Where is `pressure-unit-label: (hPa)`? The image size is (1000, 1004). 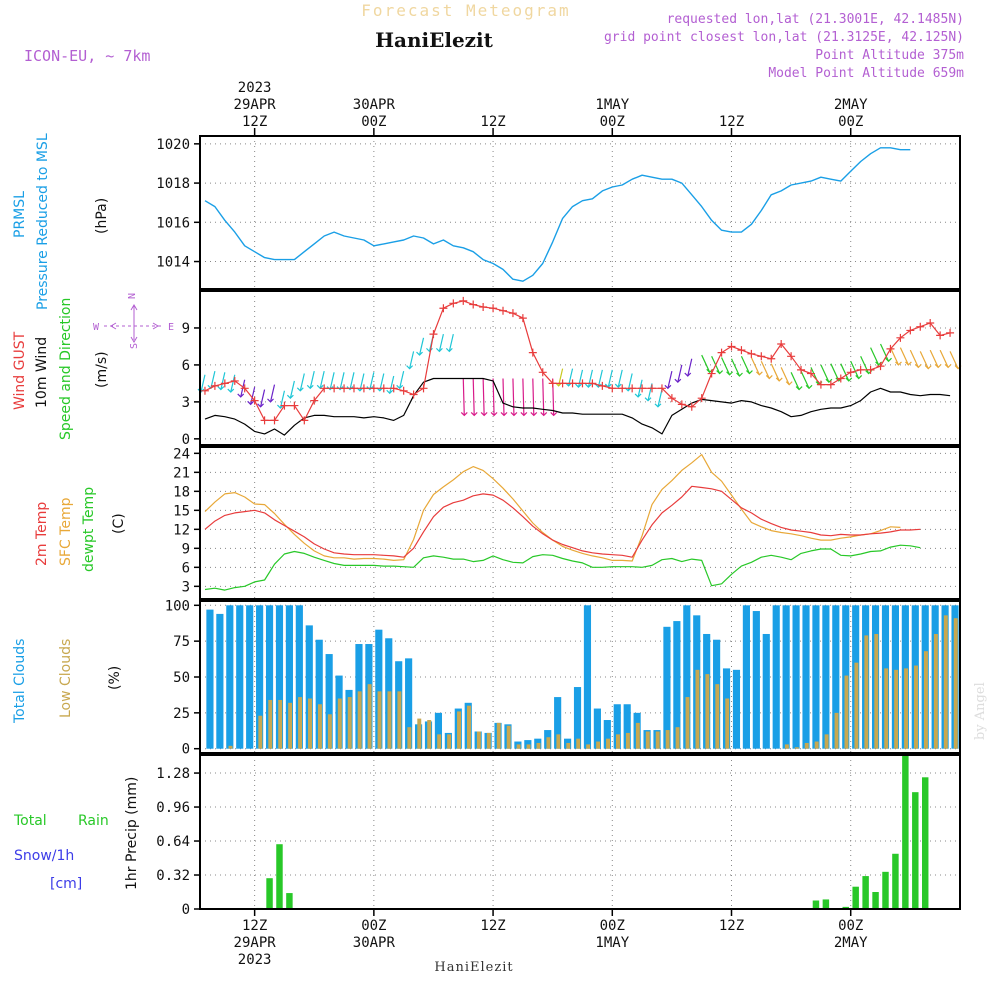 pressure-unit-label: (hPa) is located at coordinates (102, 216).